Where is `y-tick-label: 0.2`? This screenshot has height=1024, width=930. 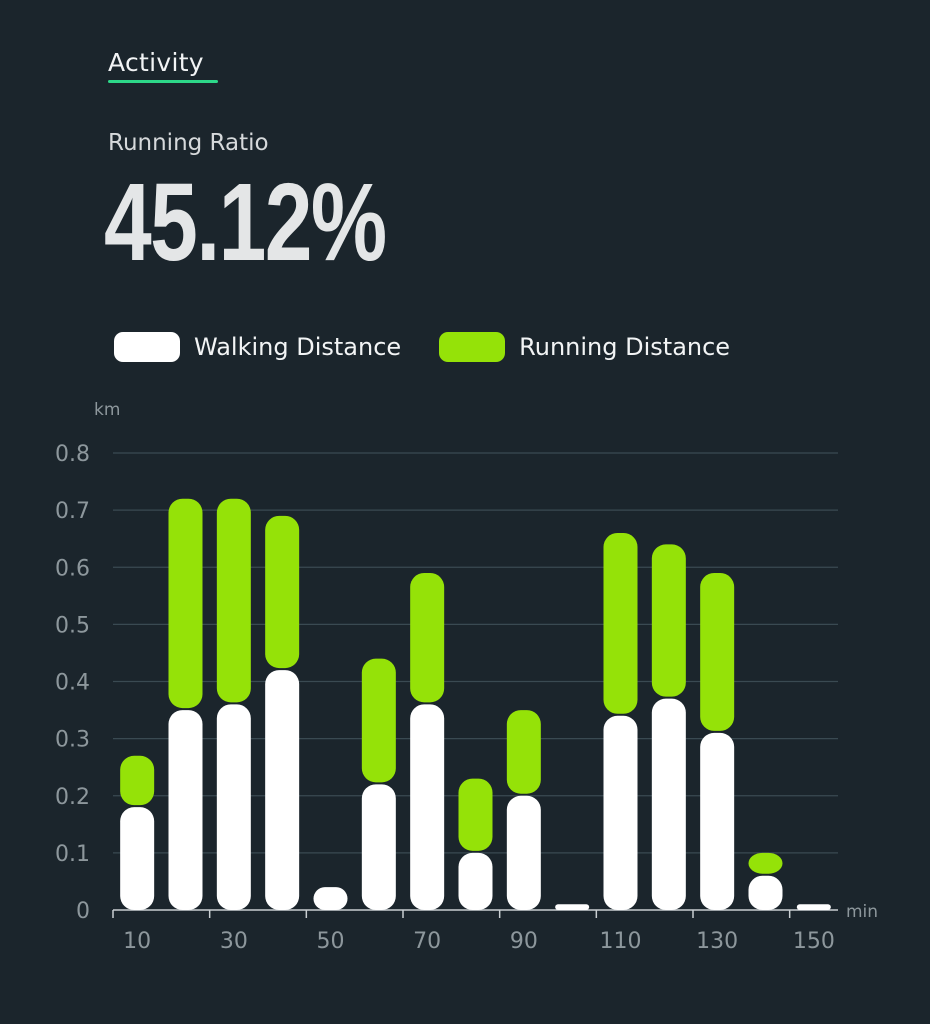 y-tick-label: 0.2 is located at coordinates (72, 797).